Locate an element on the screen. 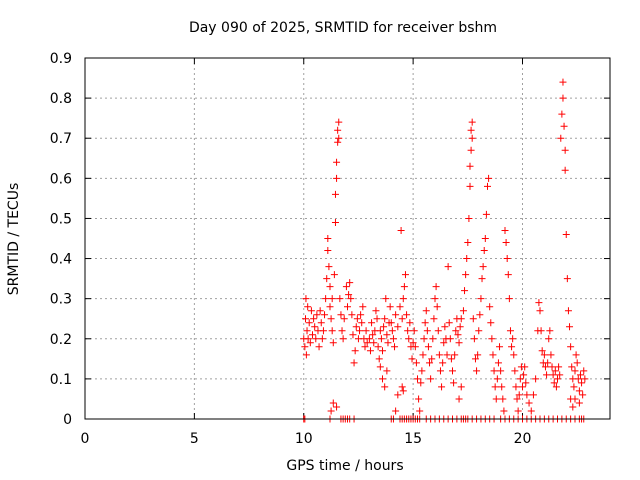 The image size is (640, 480). x-tick-label: 5 is located at coordinates (194, 439).